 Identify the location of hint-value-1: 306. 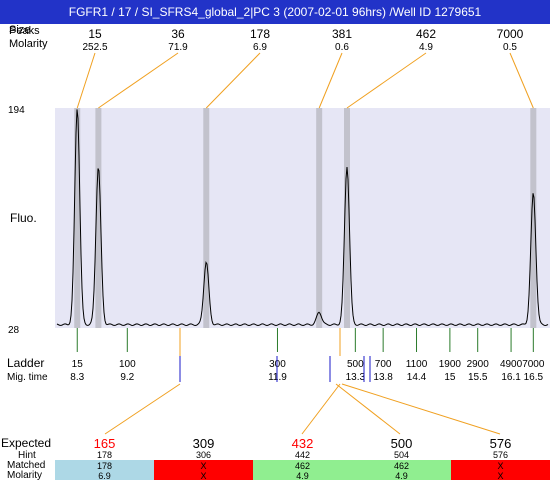
(203, 455).